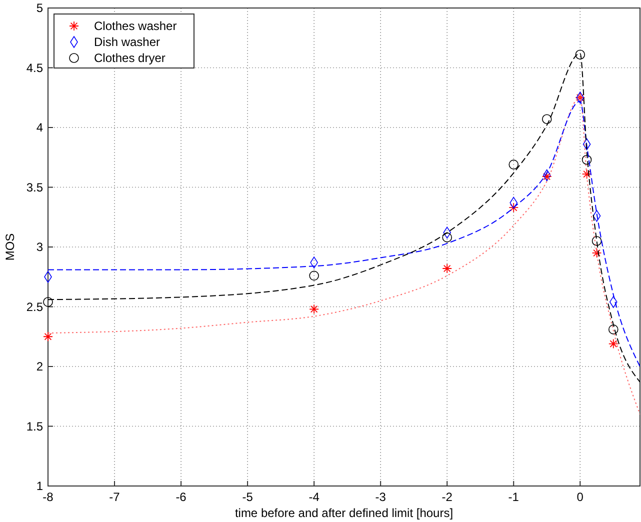  Describe the element at coordinates (35, 187) in the screenshot. I see `y-tick-label: 3.5` at that location.